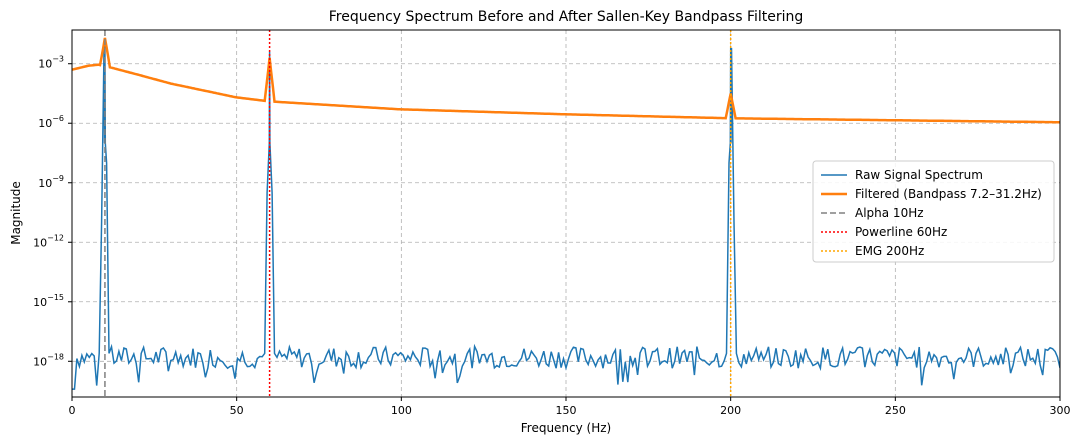  I want to click on y-axis-label: Magnitude, so click(16, 213).